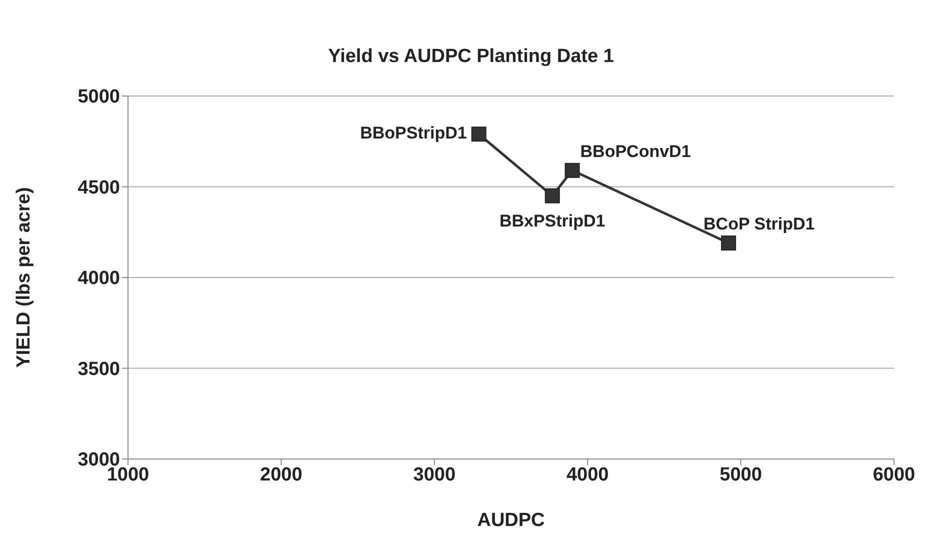  Describe the element at coordinates (759, 224) in the screenshot. I see `annotation: BCoP StripD1` at that location.